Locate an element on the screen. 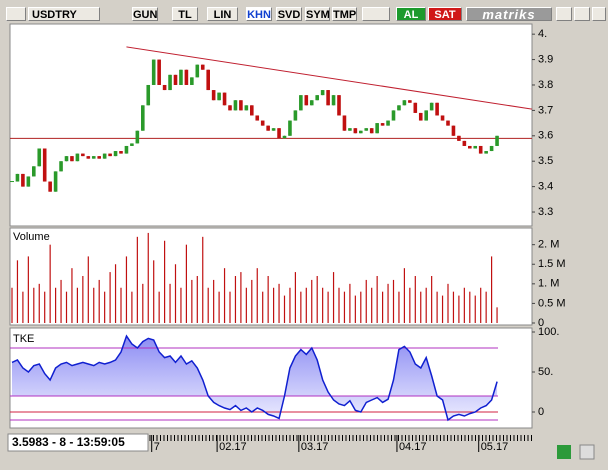 The image size is (608, 470). tool-icon is located at coordinates (376, 14).